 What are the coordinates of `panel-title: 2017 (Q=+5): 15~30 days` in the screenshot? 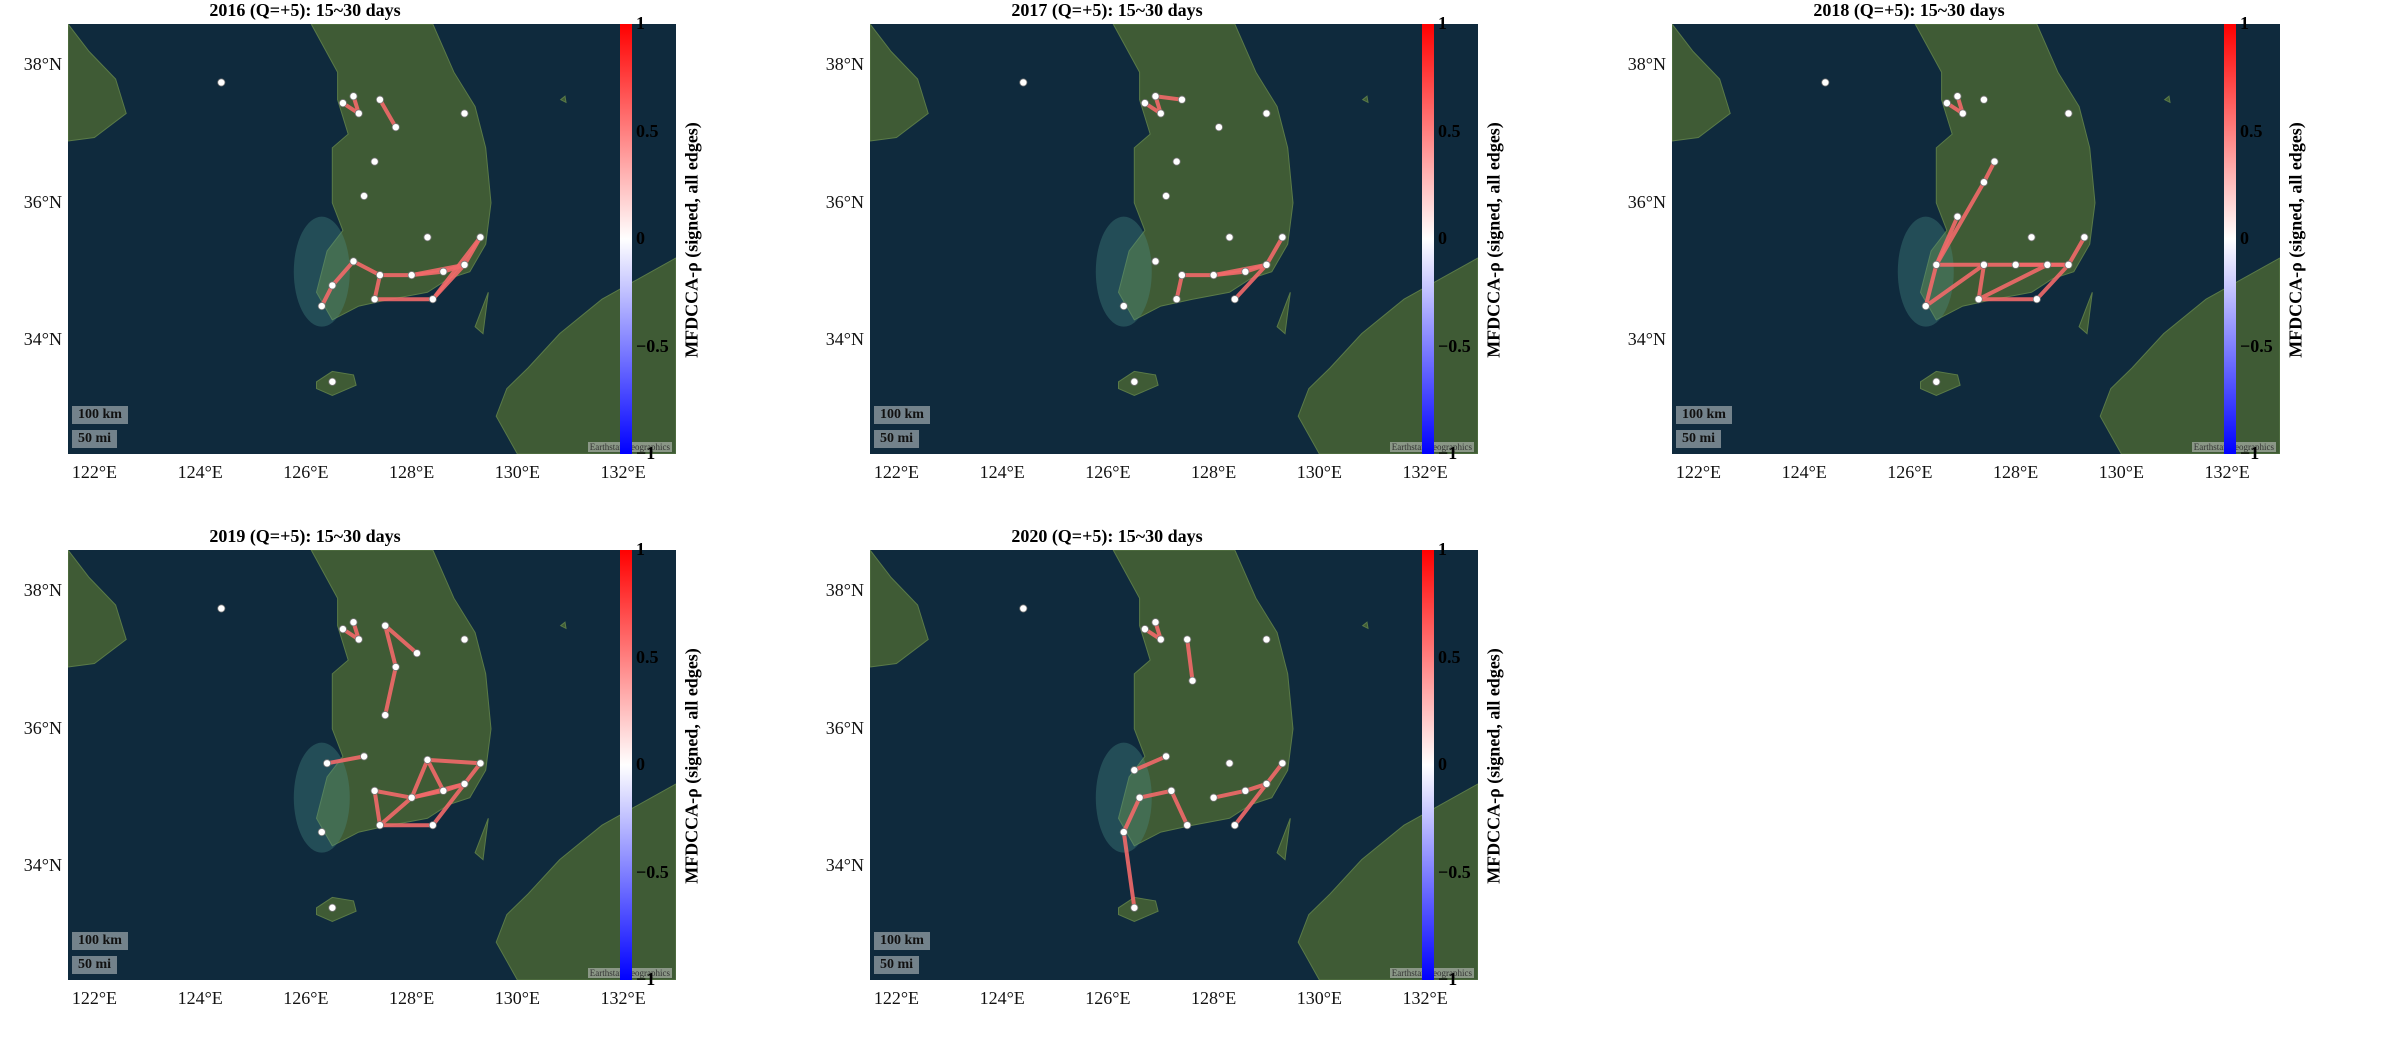 It's located at (1107, 10).